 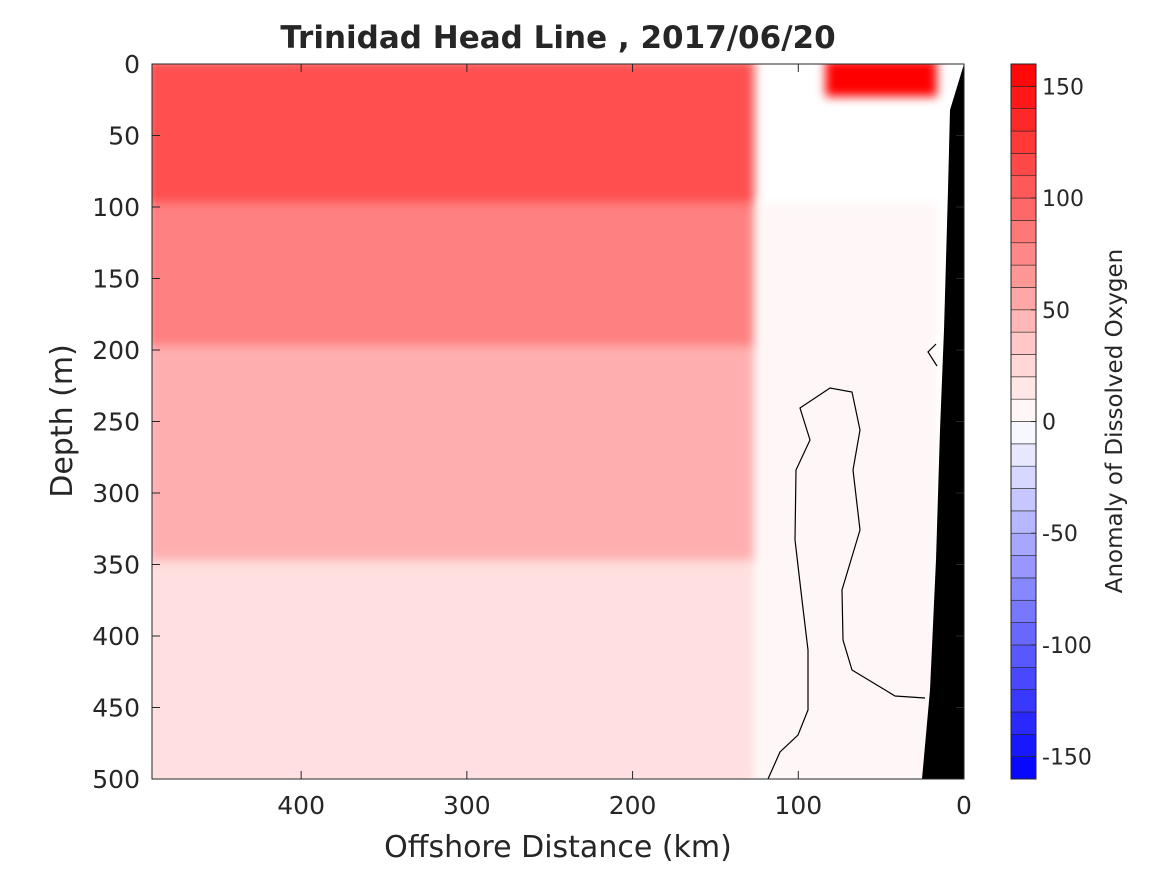 What do you see at coordinates (964, 805) in the screenshot?
I see `x-tick-label: 0` at bounding box center [964, 805].